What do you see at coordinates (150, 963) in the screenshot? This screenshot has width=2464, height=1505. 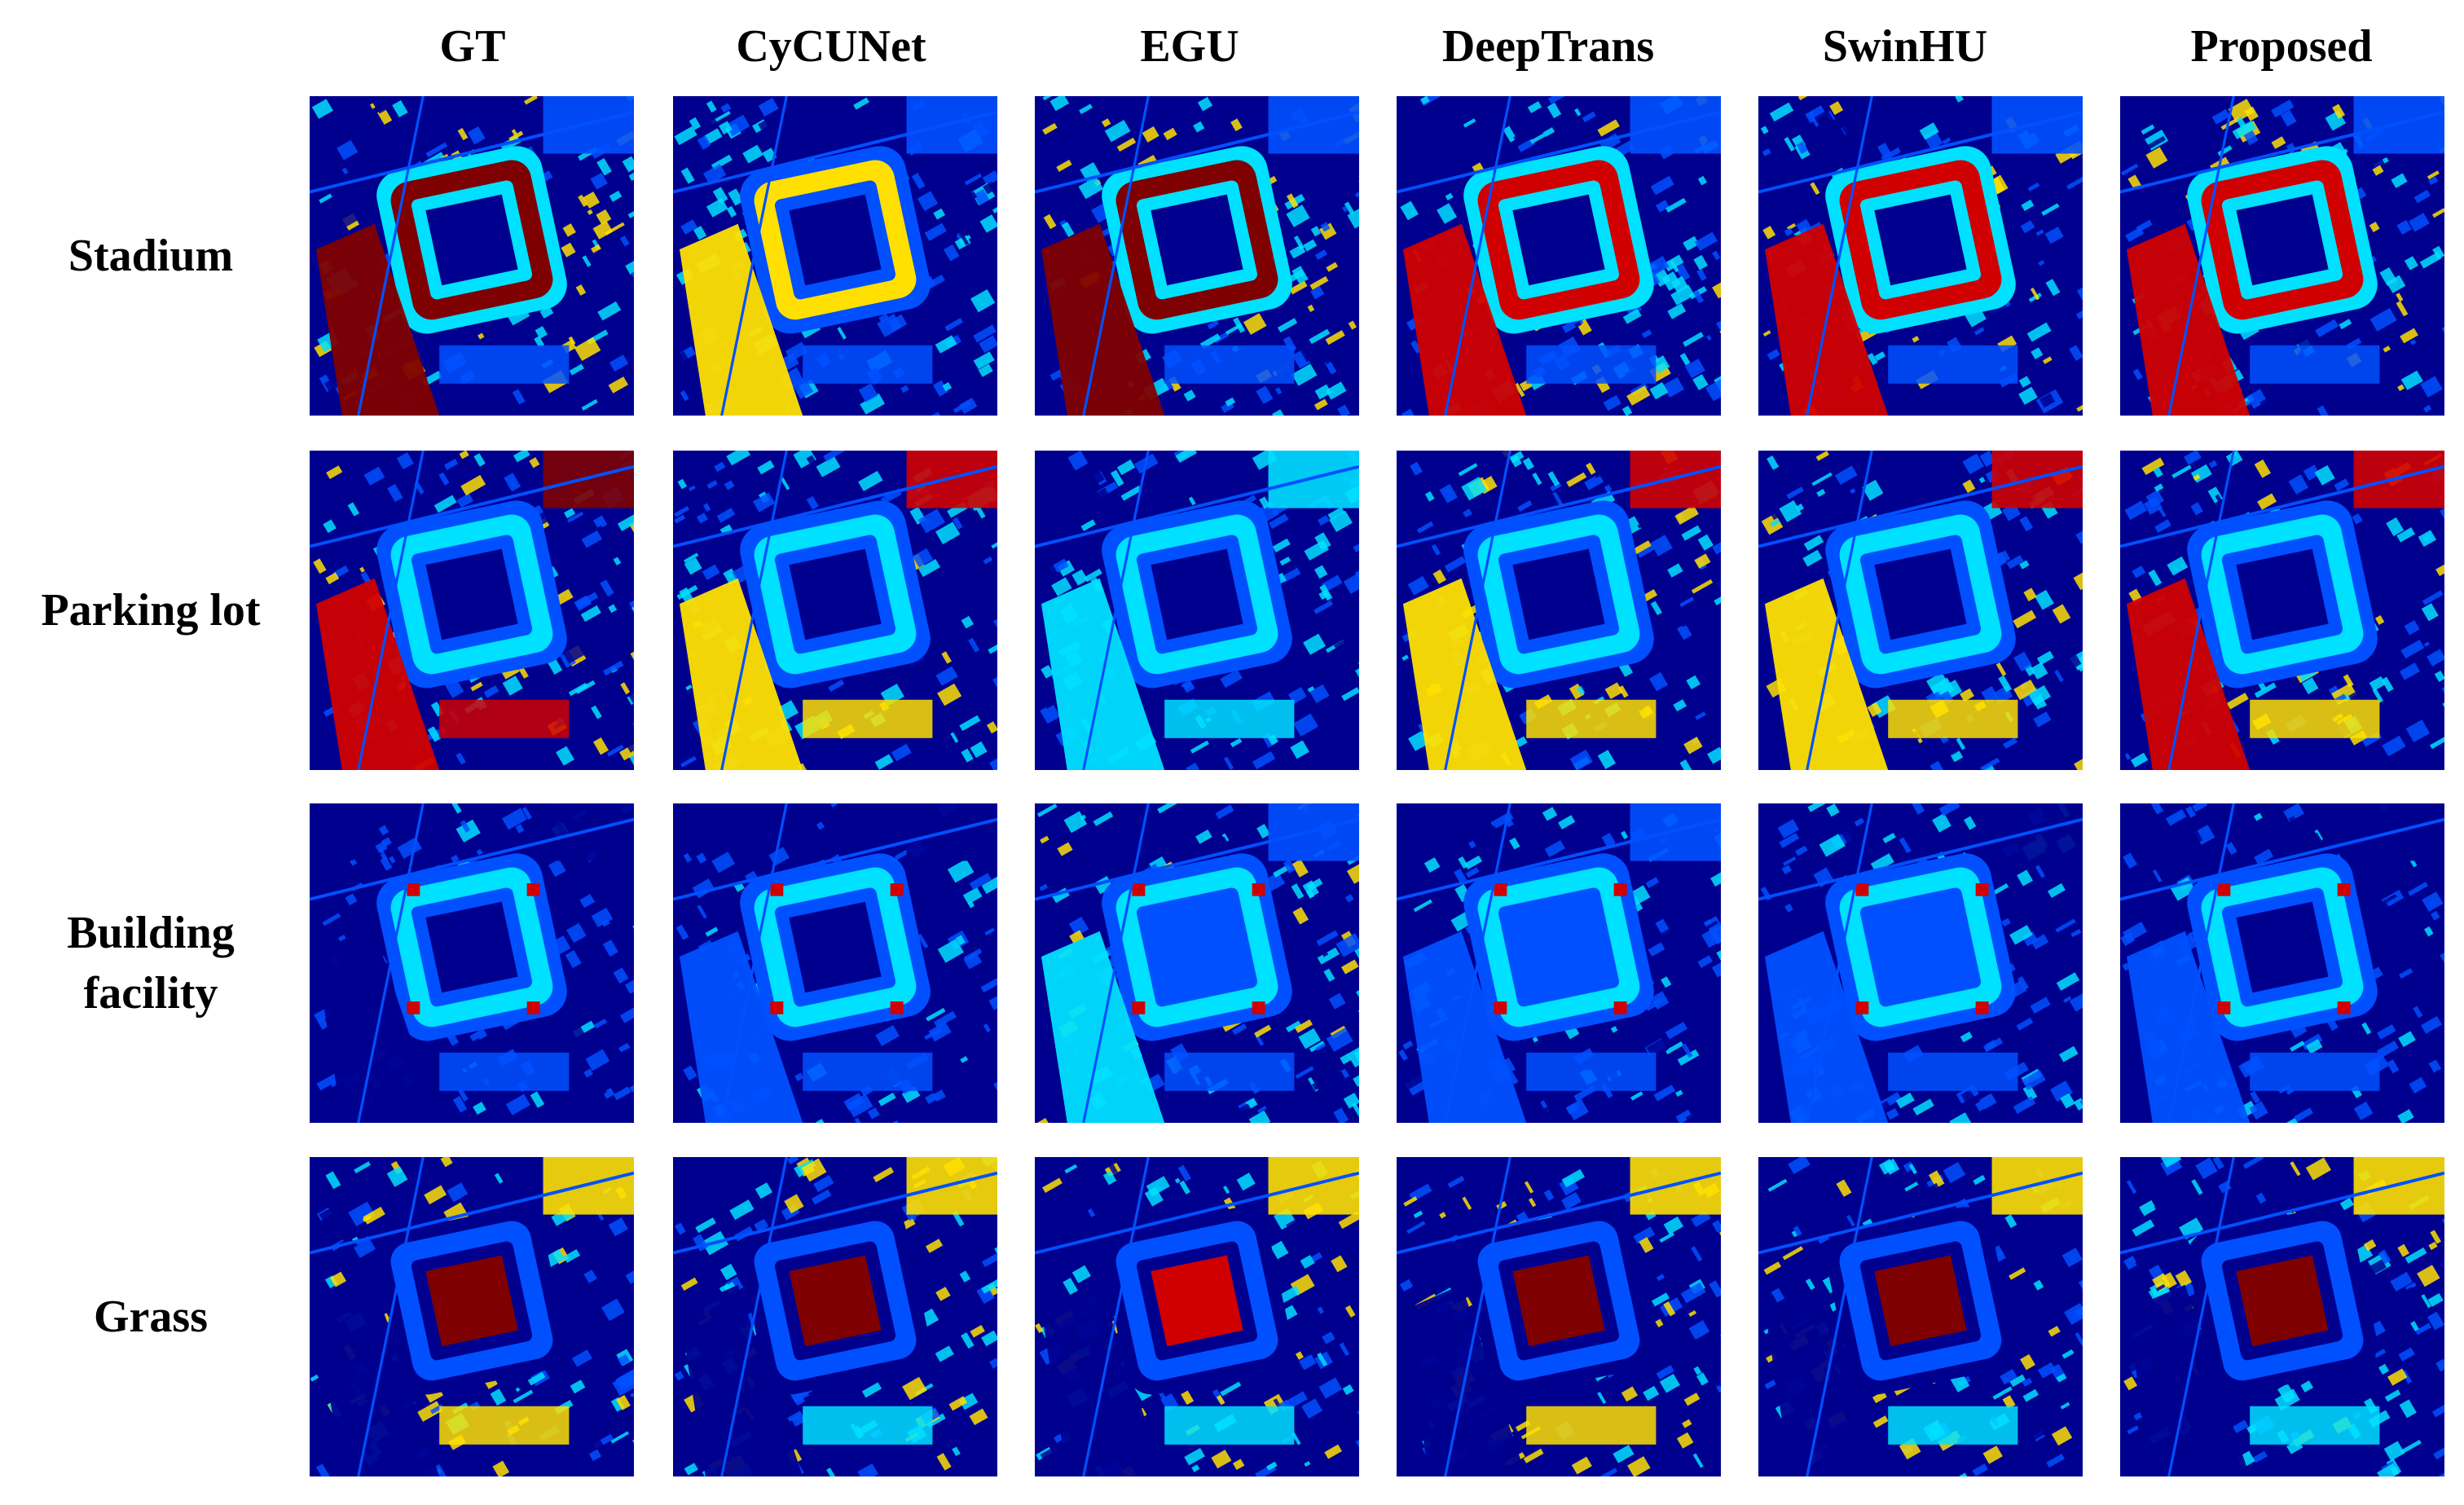 I see `row-label-building: Building facility` at bounding box center [150, 963].